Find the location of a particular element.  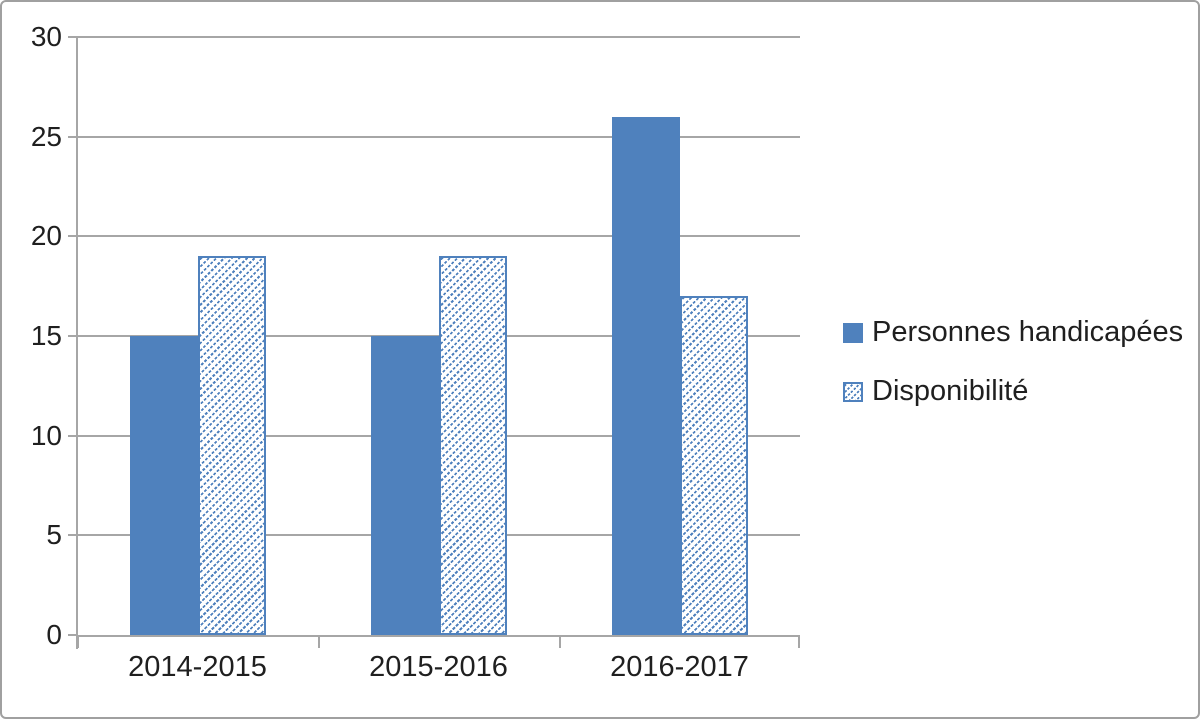

y-axis-tick-label: 25 is located at coordinates (46, 136).